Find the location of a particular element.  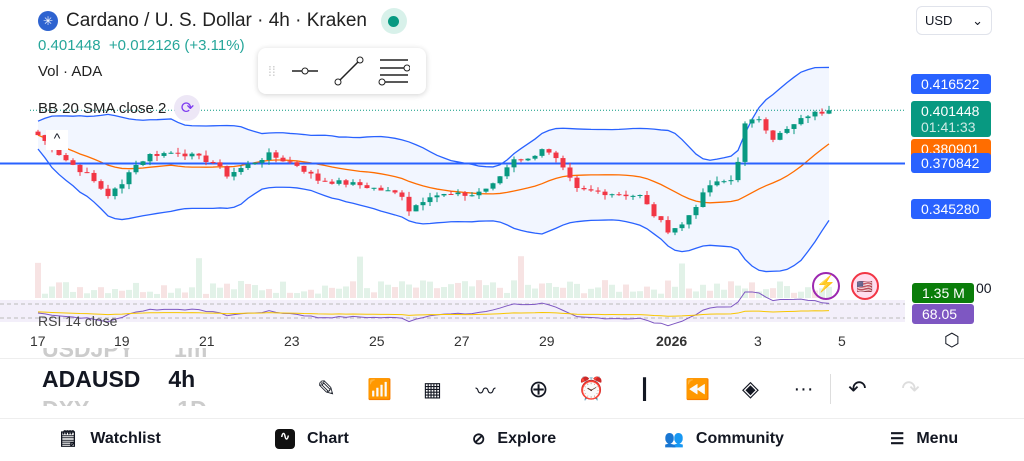

date-label: 19 is located at coordinates (122, 341).